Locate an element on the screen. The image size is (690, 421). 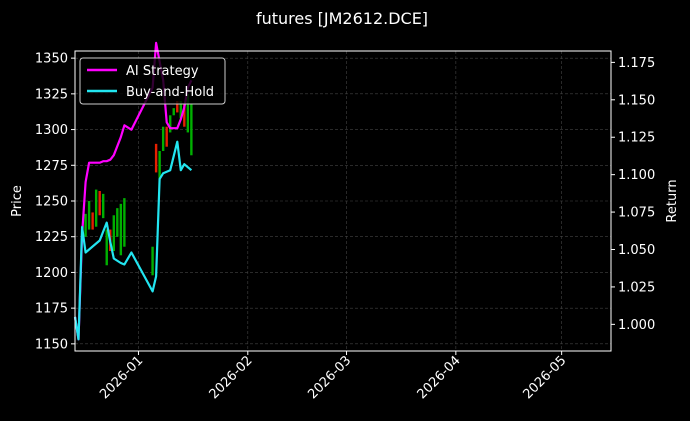
y2-tick-label: 1.050 is located at coordinates (636, 250).